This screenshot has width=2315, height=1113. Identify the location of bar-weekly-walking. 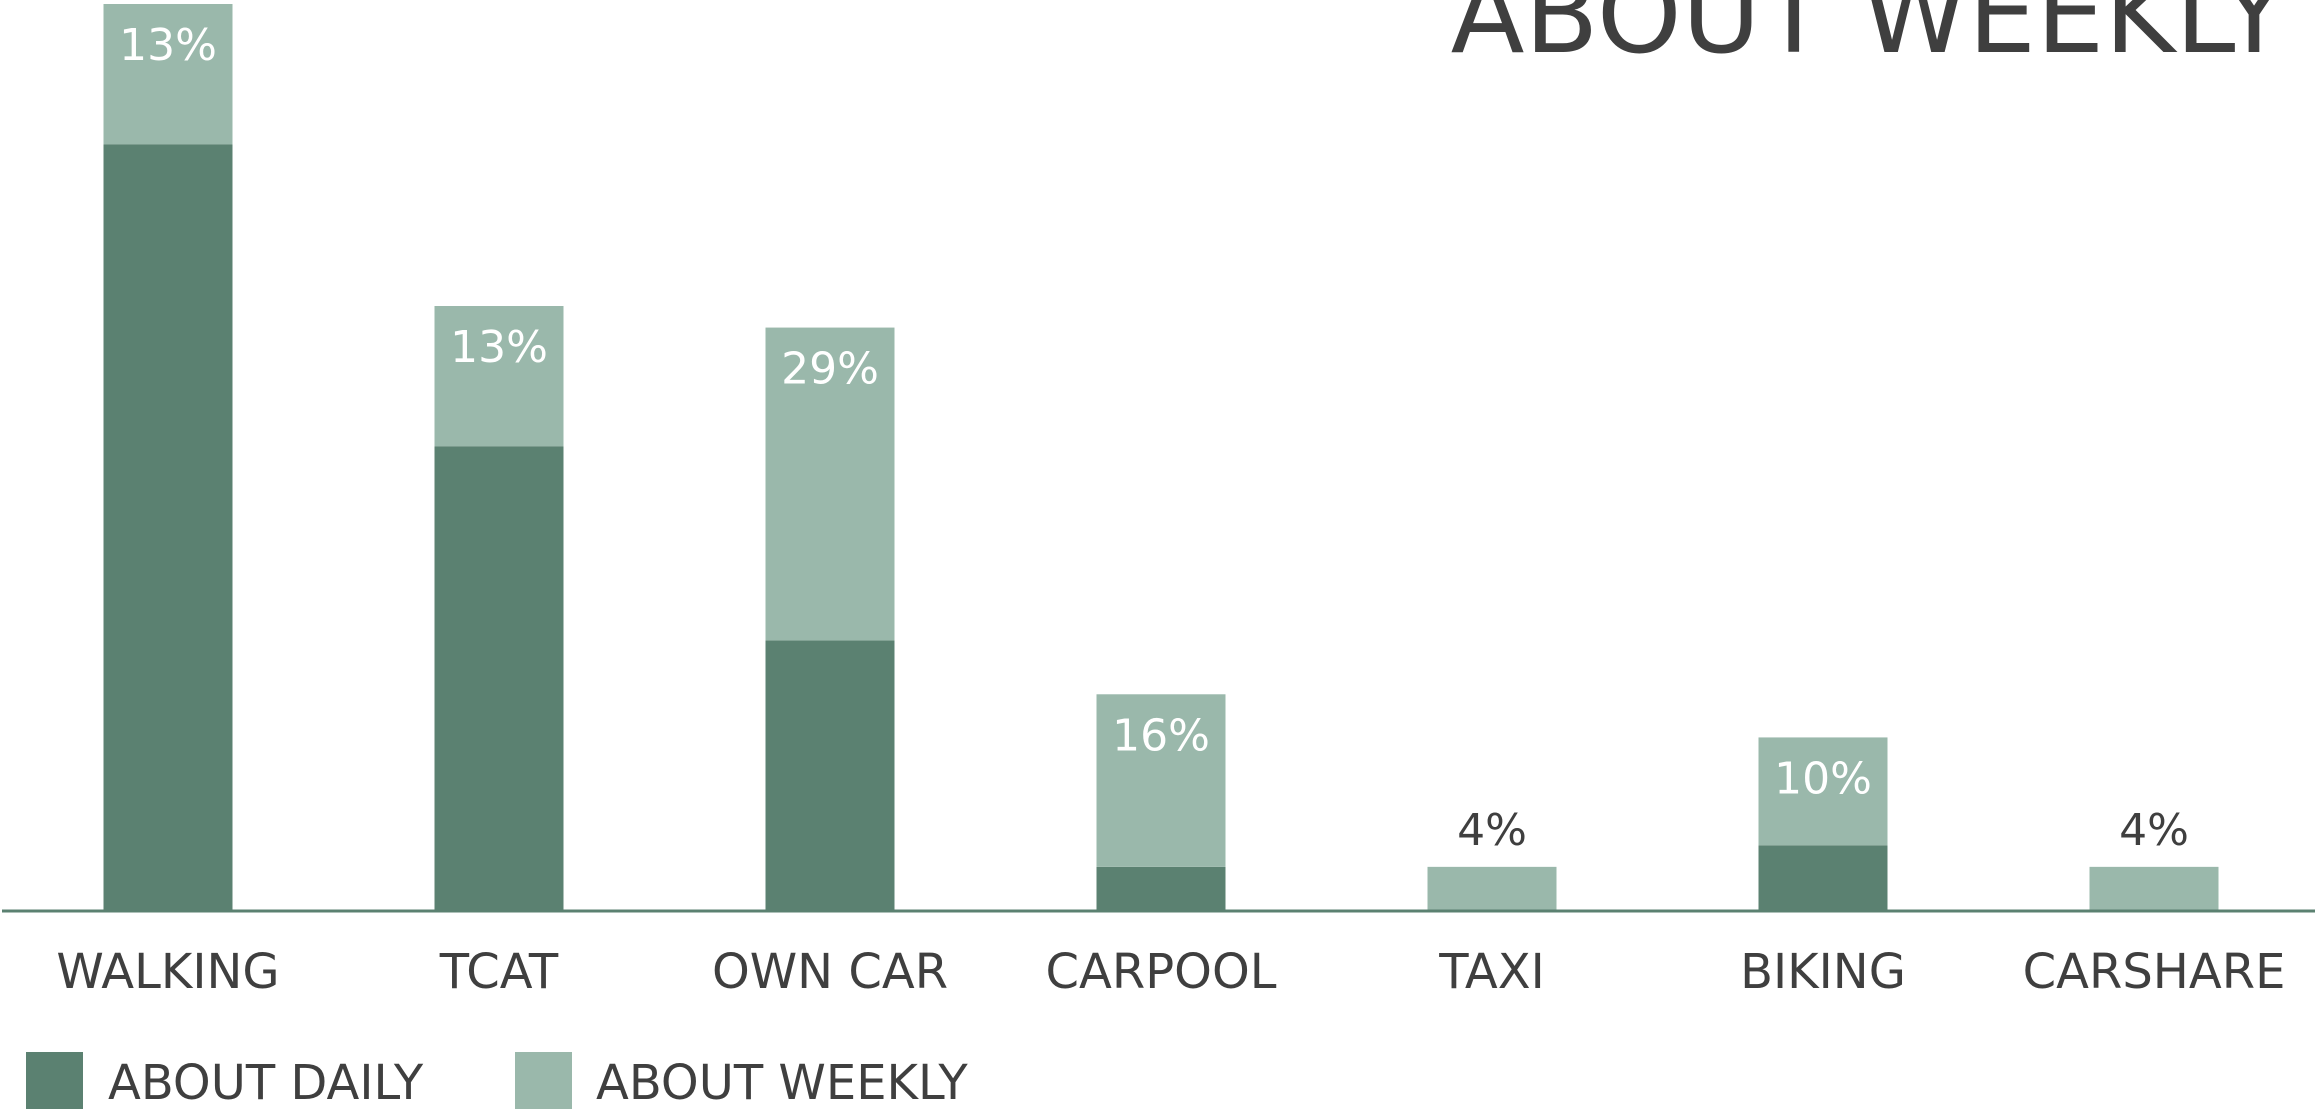
(168, 74).